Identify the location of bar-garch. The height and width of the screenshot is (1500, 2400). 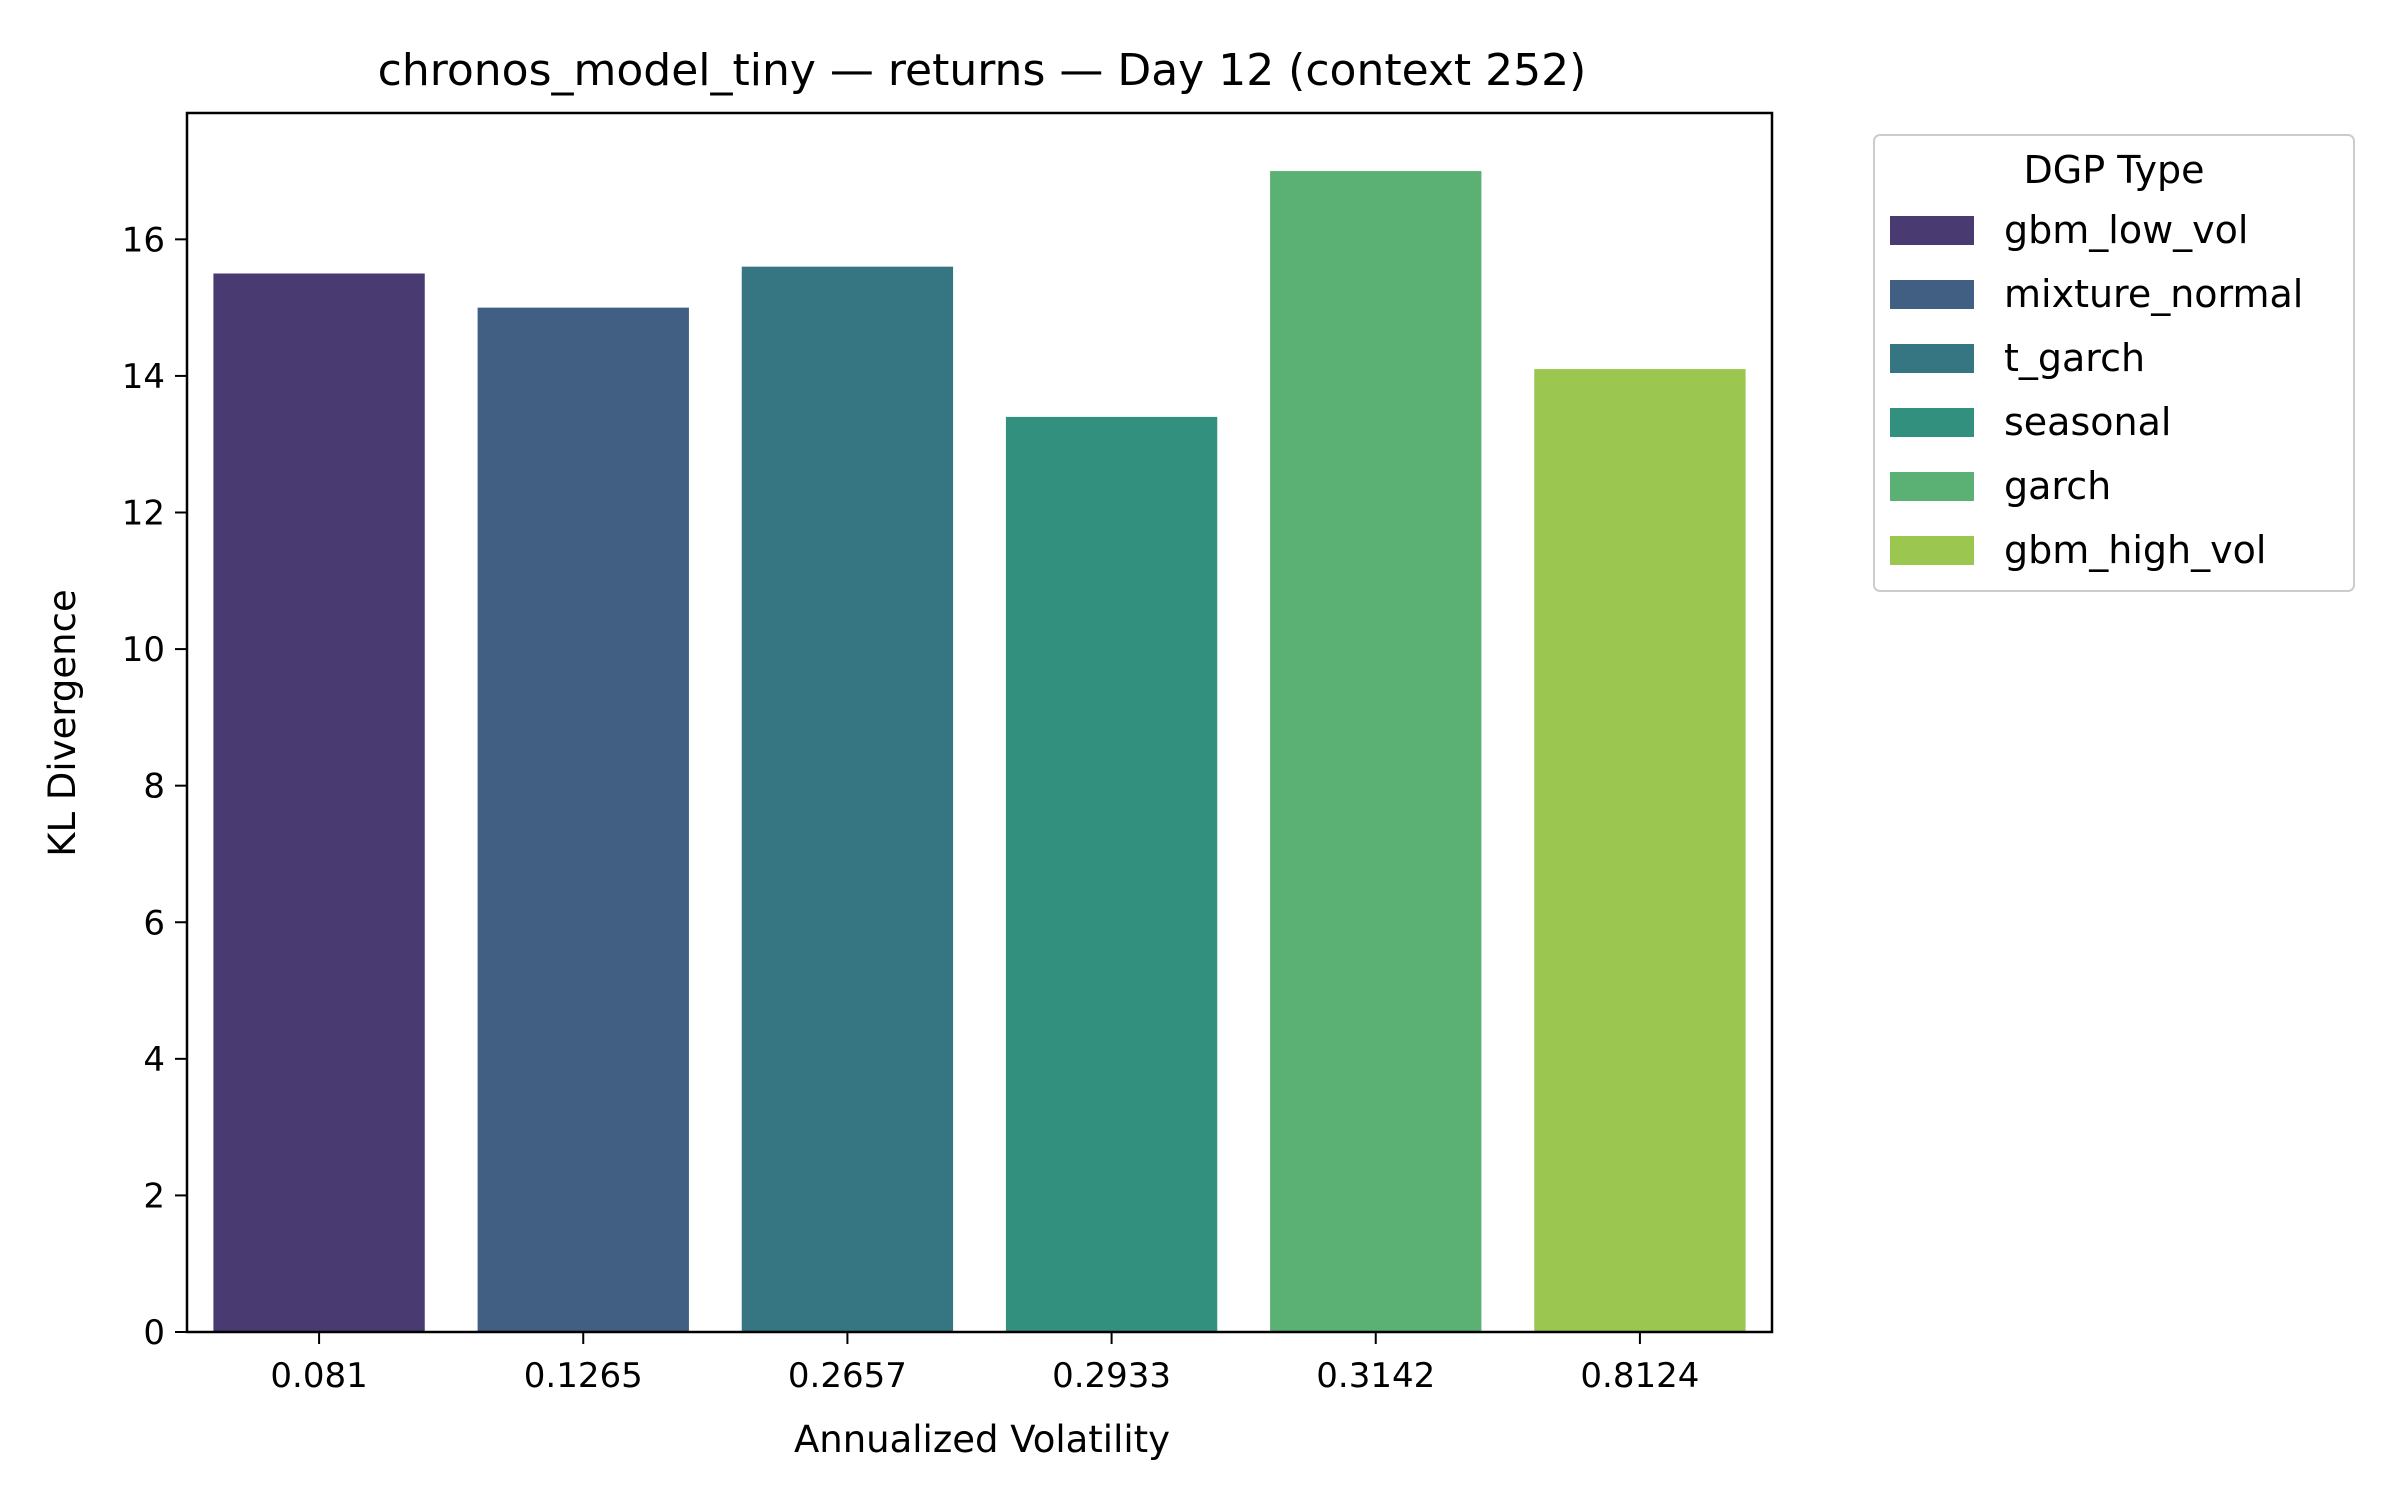
(1376, 752).